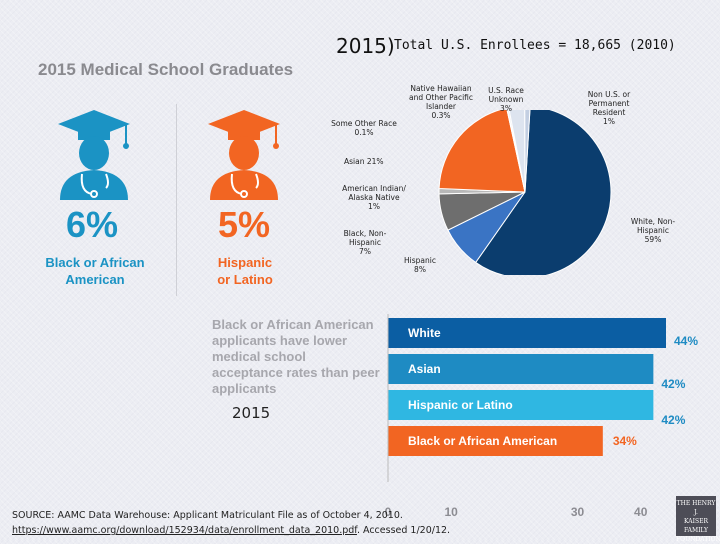  What do you see at coordinates (95, 271) in the screenshot?
I see `black-graduates-label: Black or African American` at bounding box center [95, 271].